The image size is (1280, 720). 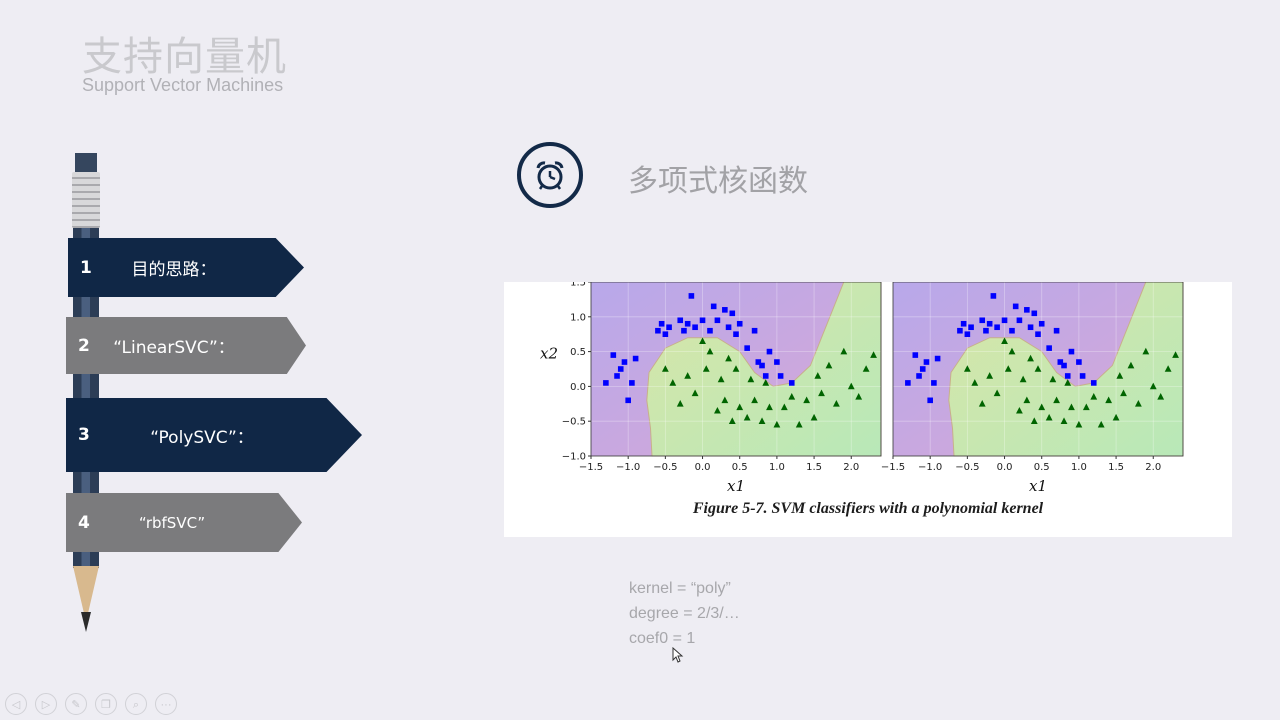 I want to click on previous-icon: ◁, so click(x=16, y=704).